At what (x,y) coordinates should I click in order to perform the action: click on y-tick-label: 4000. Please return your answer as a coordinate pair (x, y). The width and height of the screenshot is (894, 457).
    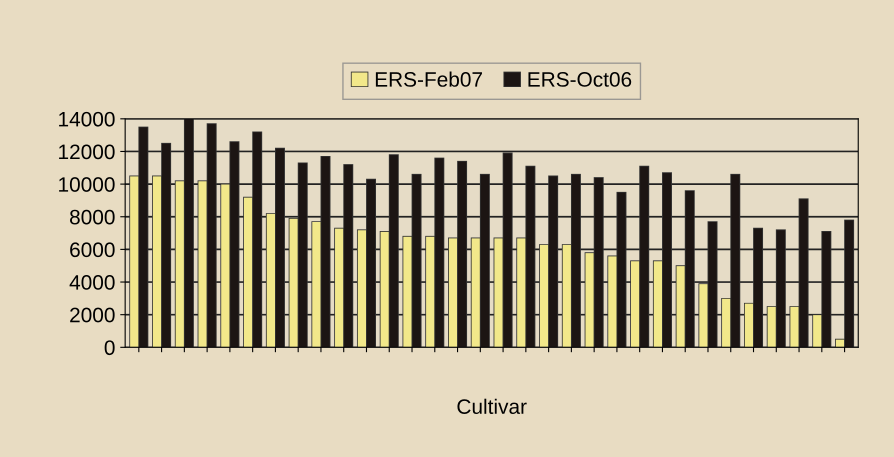
    Looking at the image, I should click on (92, 282).